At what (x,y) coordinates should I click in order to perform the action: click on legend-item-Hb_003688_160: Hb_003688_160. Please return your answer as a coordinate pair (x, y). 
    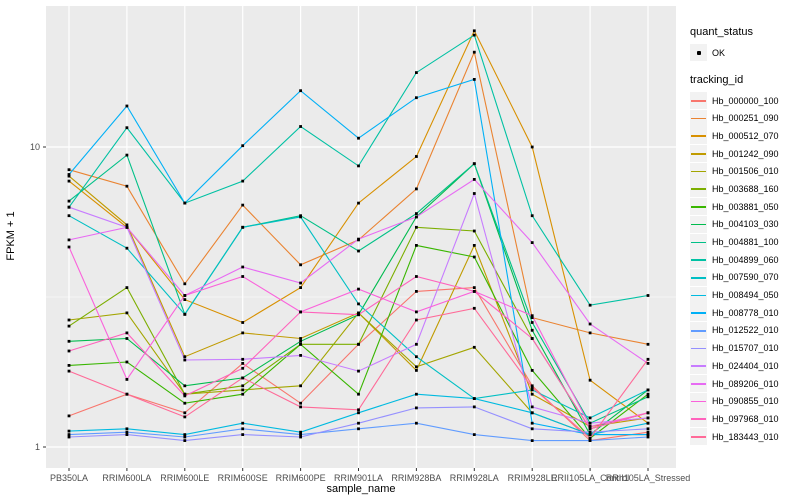
    Looking at the image, I should click on (744, 189).